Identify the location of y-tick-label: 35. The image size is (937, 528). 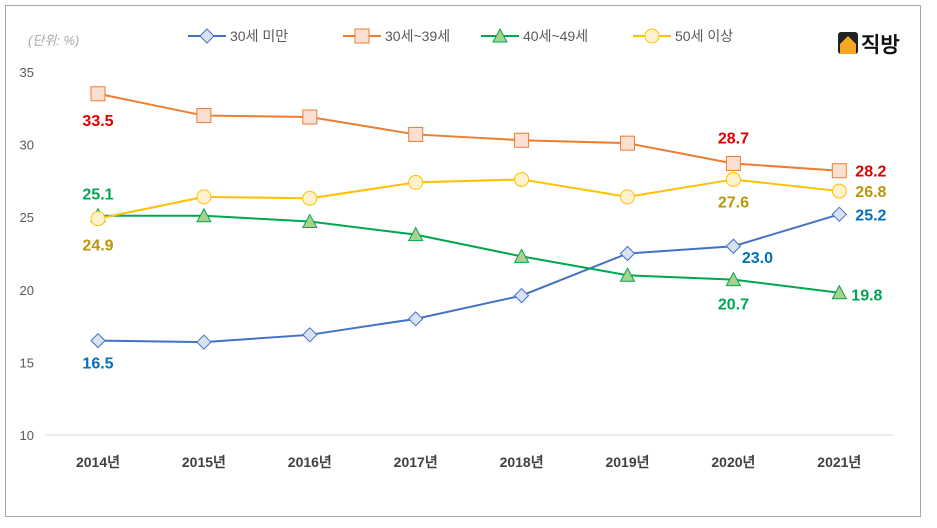
(27, 72).